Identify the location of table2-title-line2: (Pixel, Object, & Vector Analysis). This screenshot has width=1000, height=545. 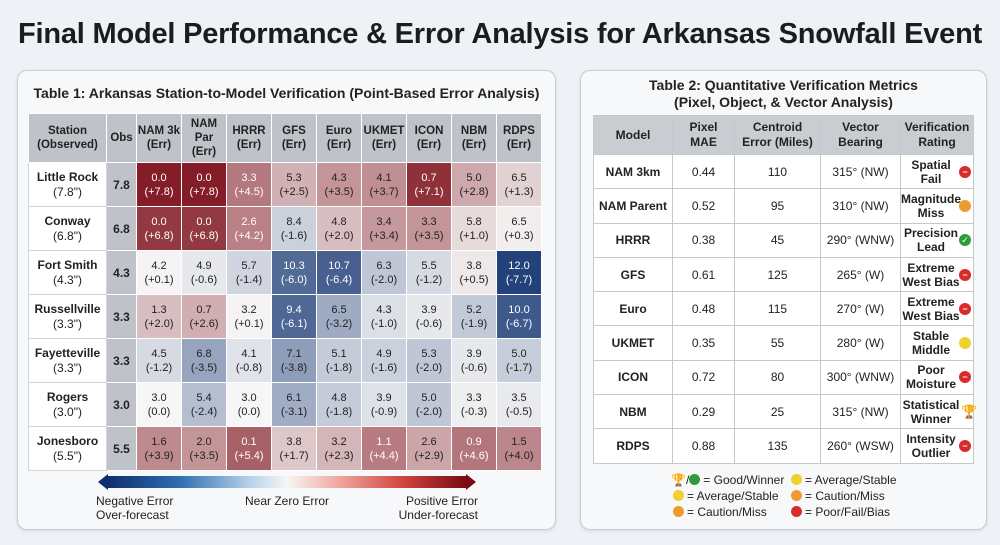
(783, 102).